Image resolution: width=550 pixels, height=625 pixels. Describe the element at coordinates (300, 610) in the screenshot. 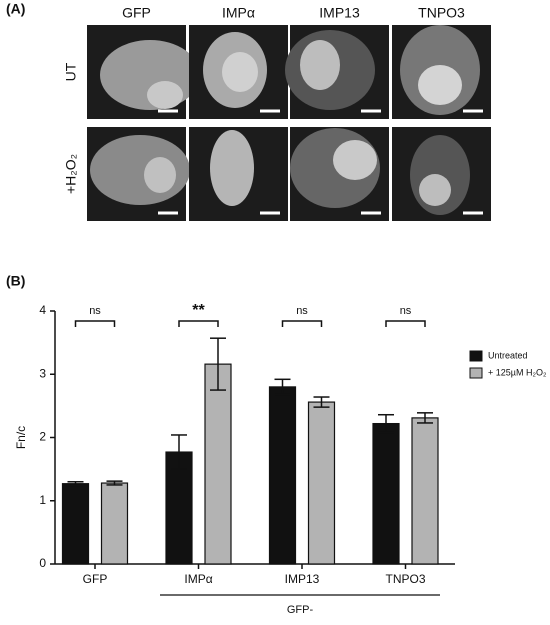

I see `group-label: GFP-` at that location.